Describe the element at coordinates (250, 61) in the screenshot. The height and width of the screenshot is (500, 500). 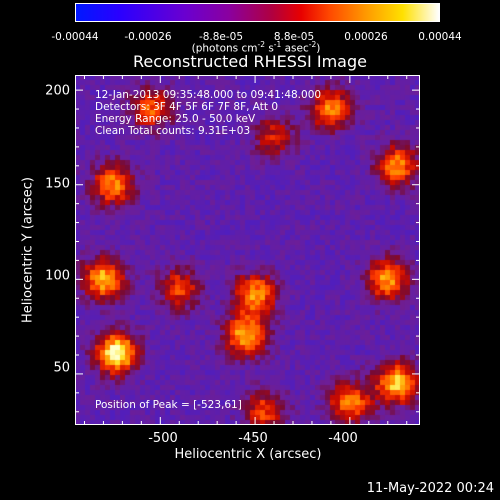
I see `chart-title: Reconstructed RHESSI Image` at that location.